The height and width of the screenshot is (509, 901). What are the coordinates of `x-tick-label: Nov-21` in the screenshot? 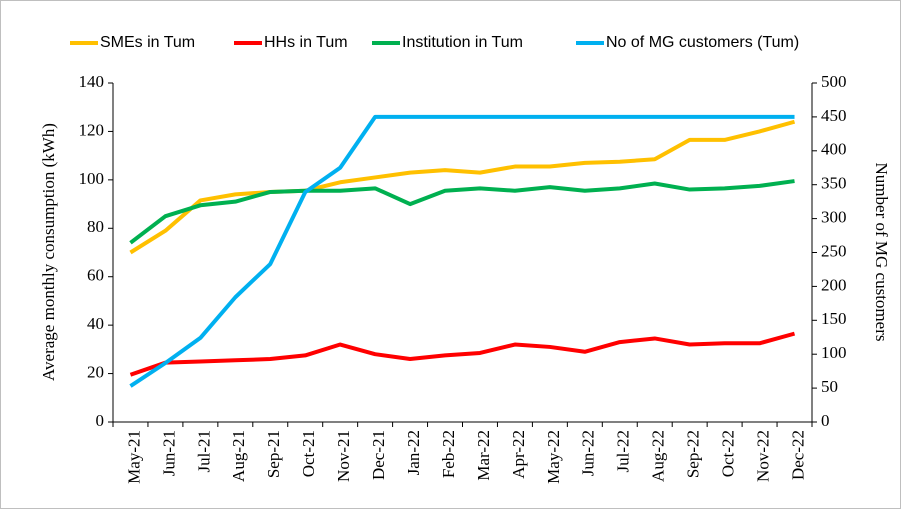 It's located at (343, 456).